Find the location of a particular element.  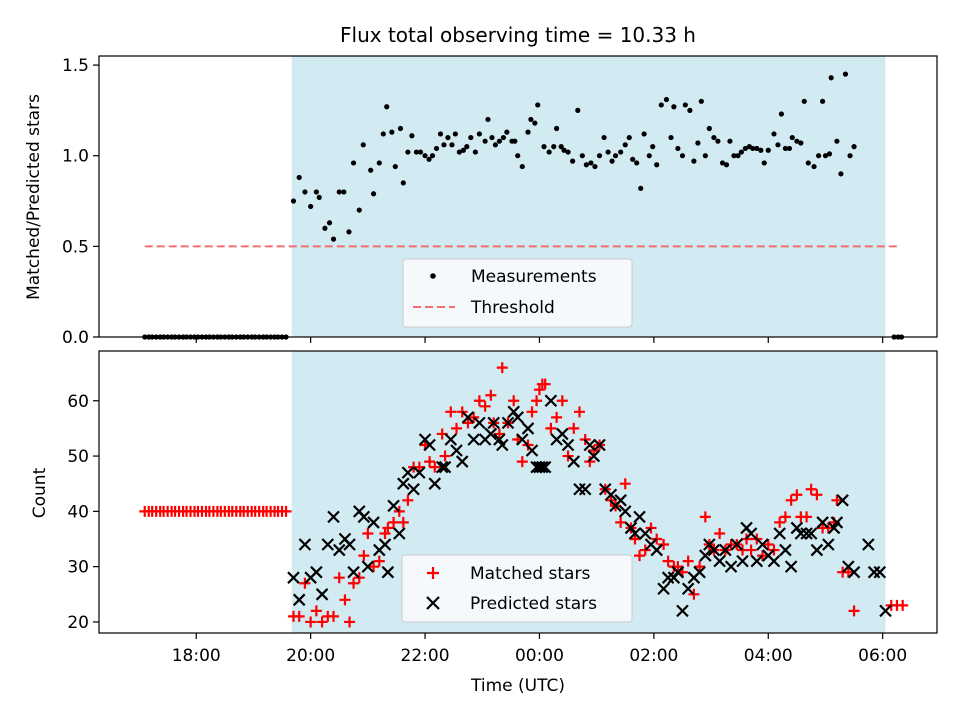

bottom-x-tick-label: 22:00 is located at coordinates (425, 656).